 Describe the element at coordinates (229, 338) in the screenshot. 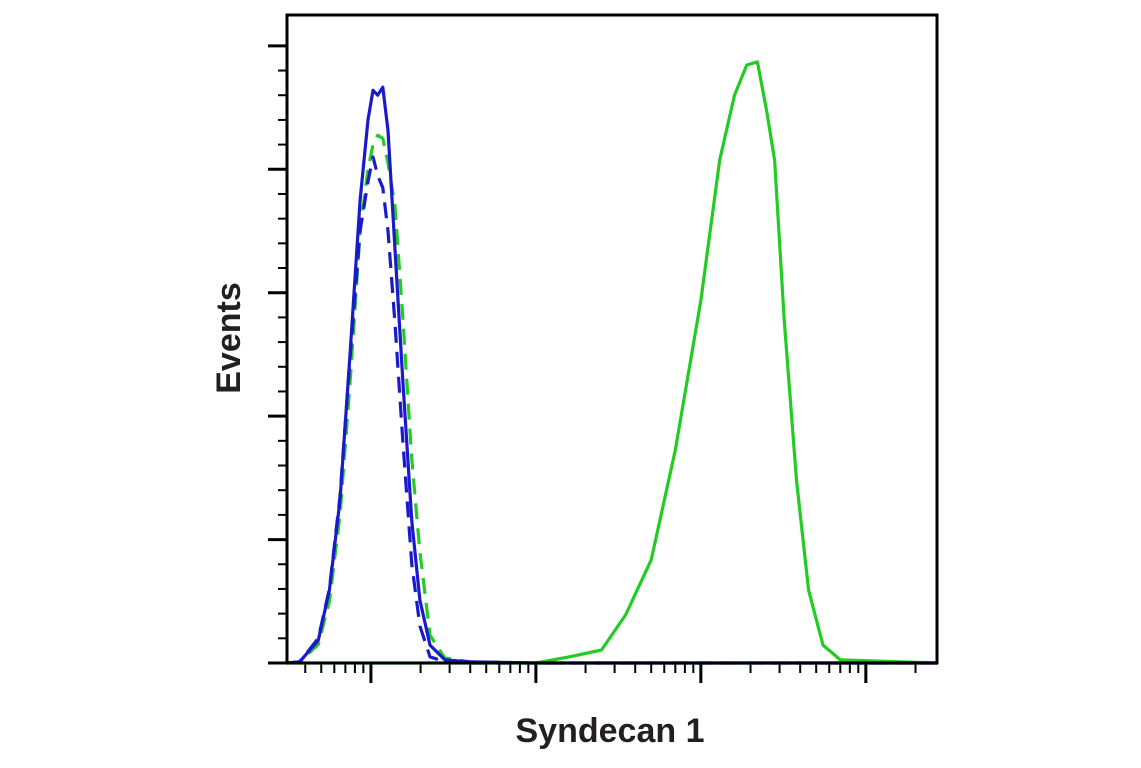

I see `y-axis-label: Events` at that location.